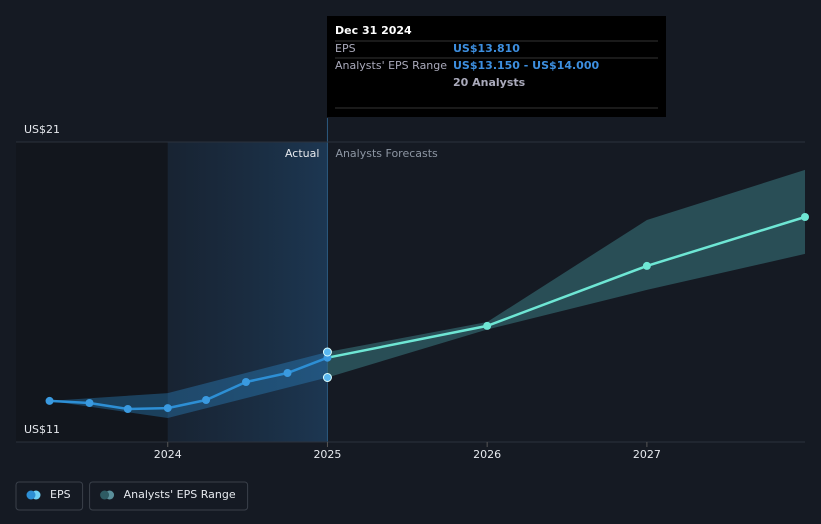 The height and width of the screenshot is (524, 821). What do you see at coordinates (526, 65) in the screenshot?
I see `tooltip-value: US$13.150 - US$14.000` at bounding box center [526, 65].